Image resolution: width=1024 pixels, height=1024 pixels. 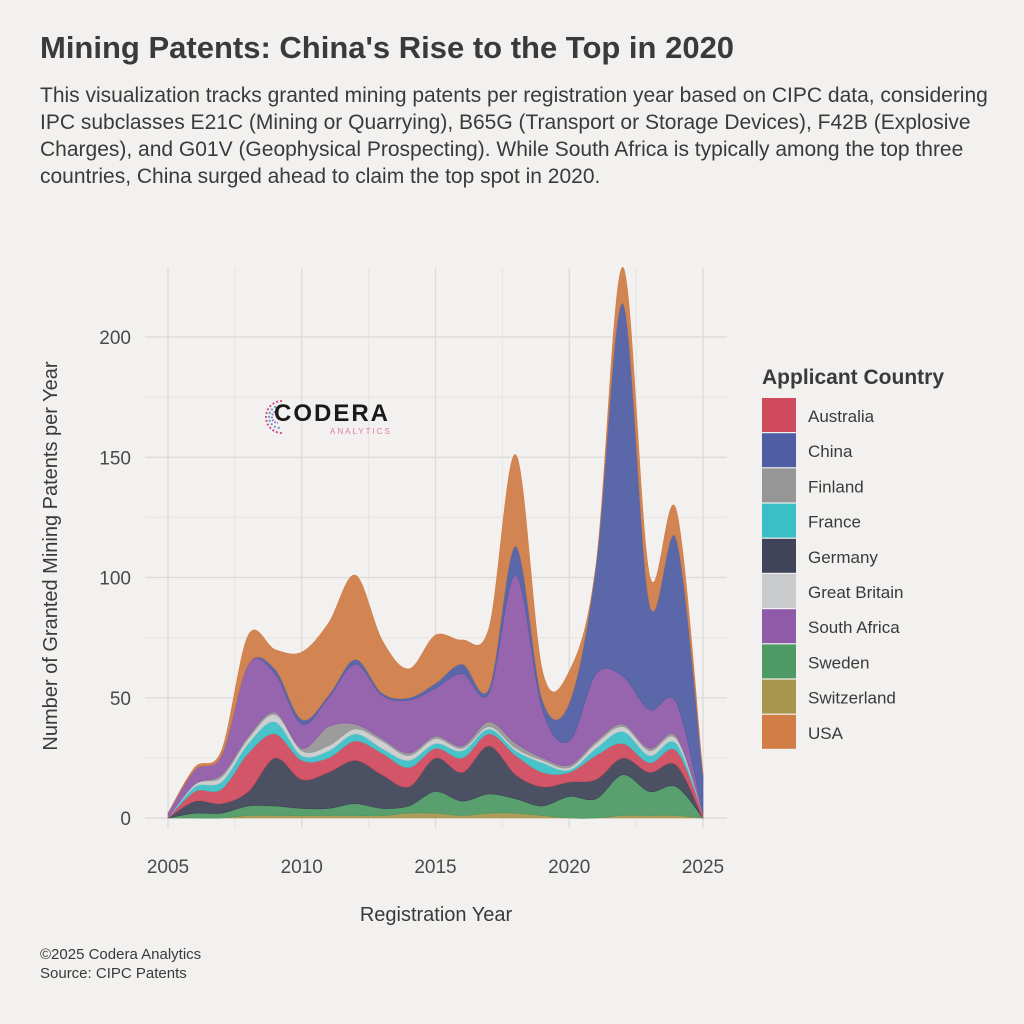 What do you see at coordinates (168, 867) in the screenshot?
I see `x-tick-label-0: 2005` at bounding box center [168, 867].